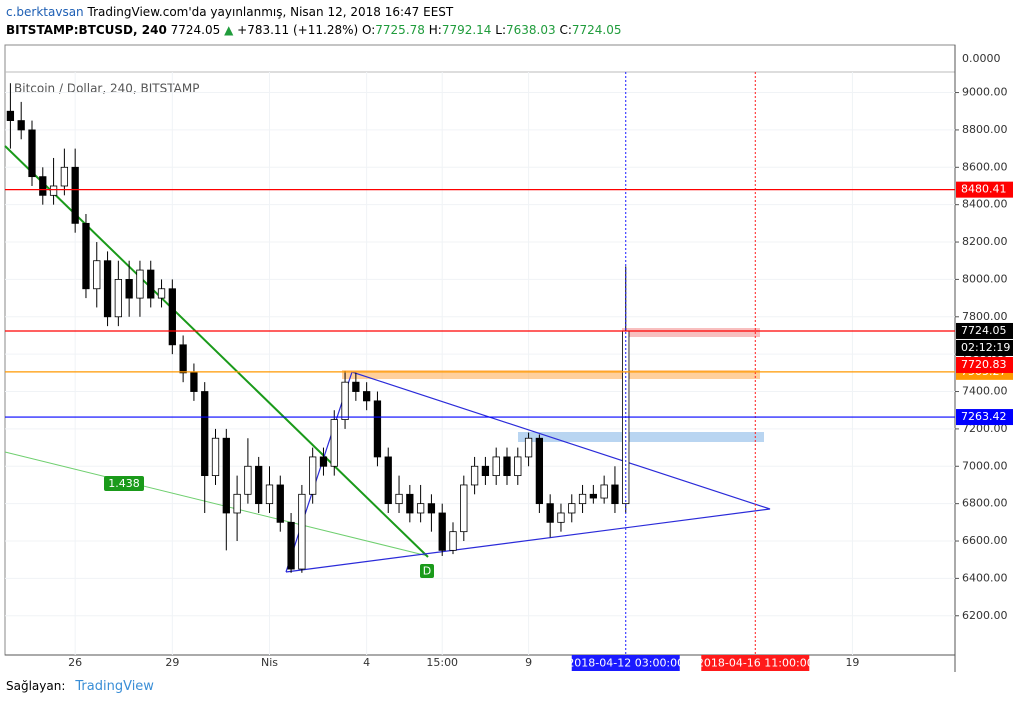 Image resolution: width=1014 pixels, height=709 pixels. What do you see at coordinates (985, 204) in the screenshot?
I see `y-tick-label: 8400.00` at bounding box center [985, 204].